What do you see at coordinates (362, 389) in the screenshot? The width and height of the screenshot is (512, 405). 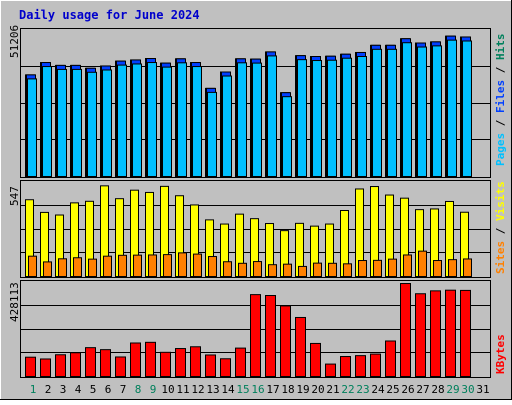 I see `x-tick-label: 23` at bounding box center [362, 389].